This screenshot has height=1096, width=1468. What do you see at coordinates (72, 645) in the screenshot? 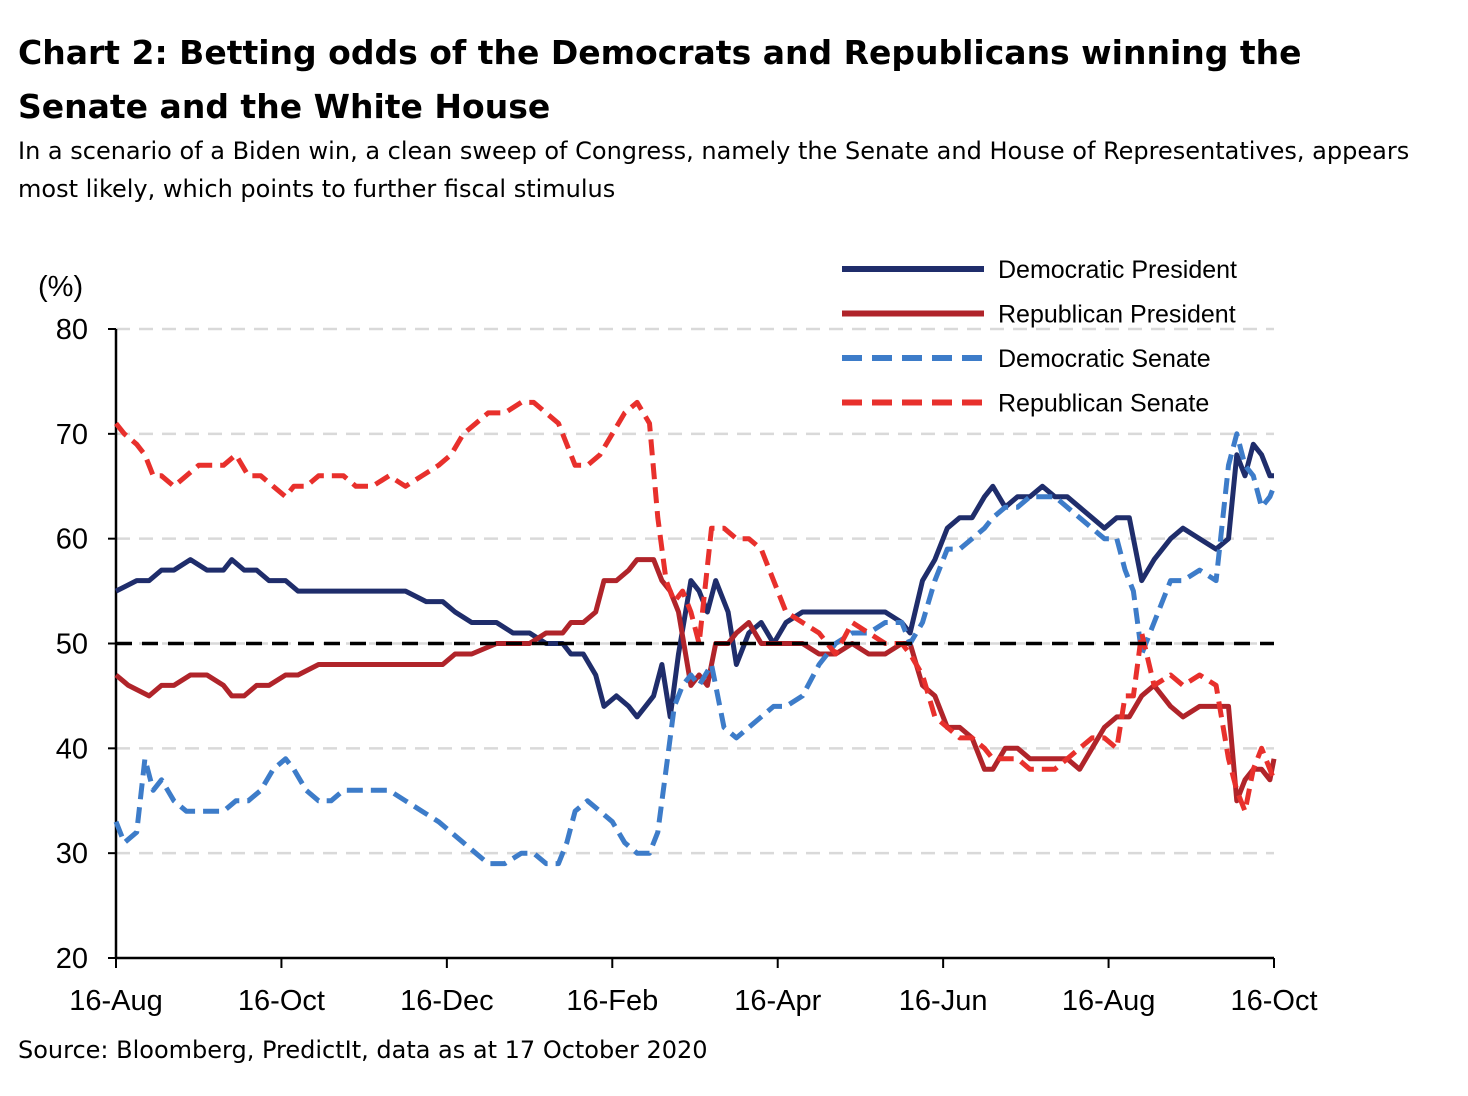
I see `y-tick-label: 50` at bounding box center [72, 645].